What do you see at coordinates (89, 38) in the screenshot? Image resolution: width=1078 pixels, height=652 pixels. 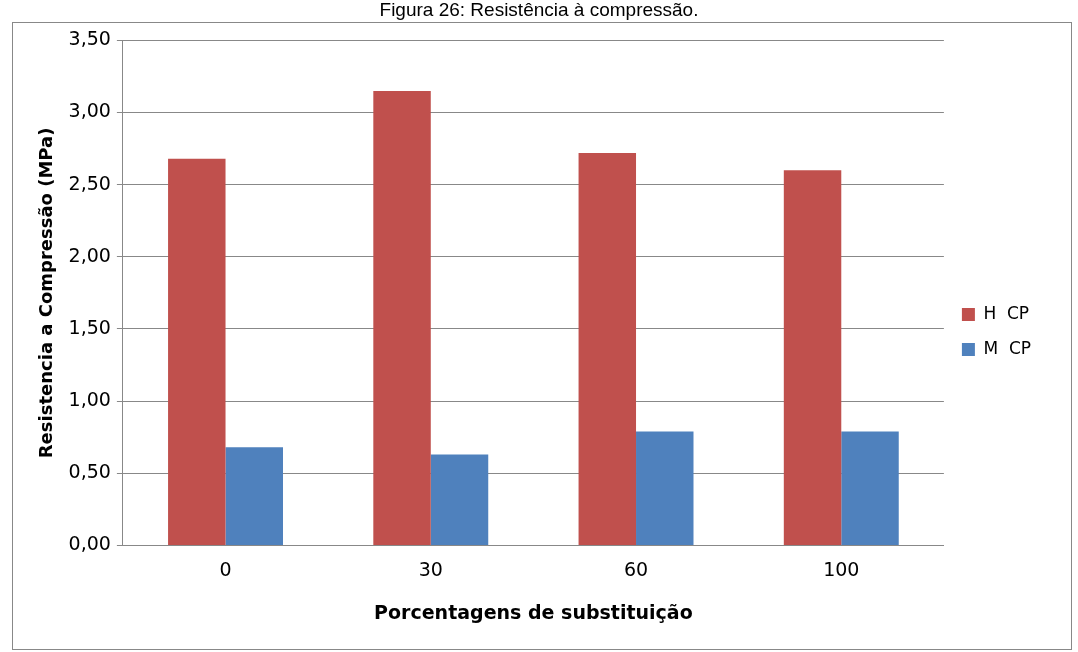 I see `y-tick-label: 3,50` at bounding box center [89, 38].